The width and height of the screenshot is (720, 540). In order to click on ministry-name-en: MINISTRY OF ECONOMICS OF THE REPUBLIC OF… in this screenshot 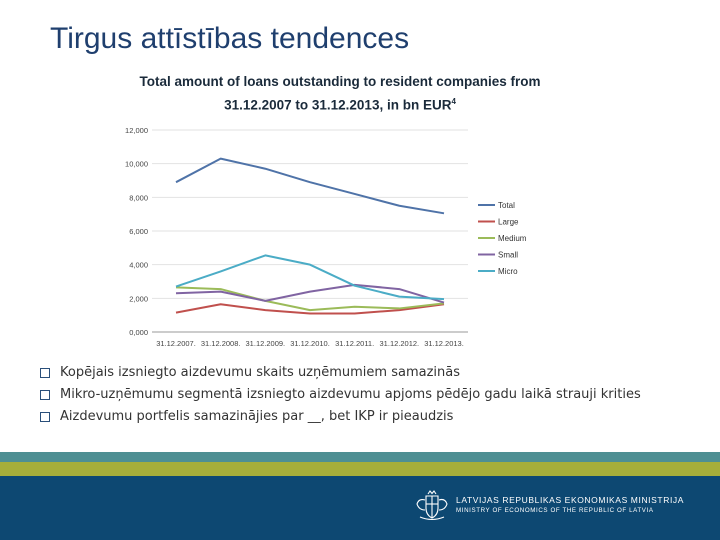, I will do `click(555, 510)`.